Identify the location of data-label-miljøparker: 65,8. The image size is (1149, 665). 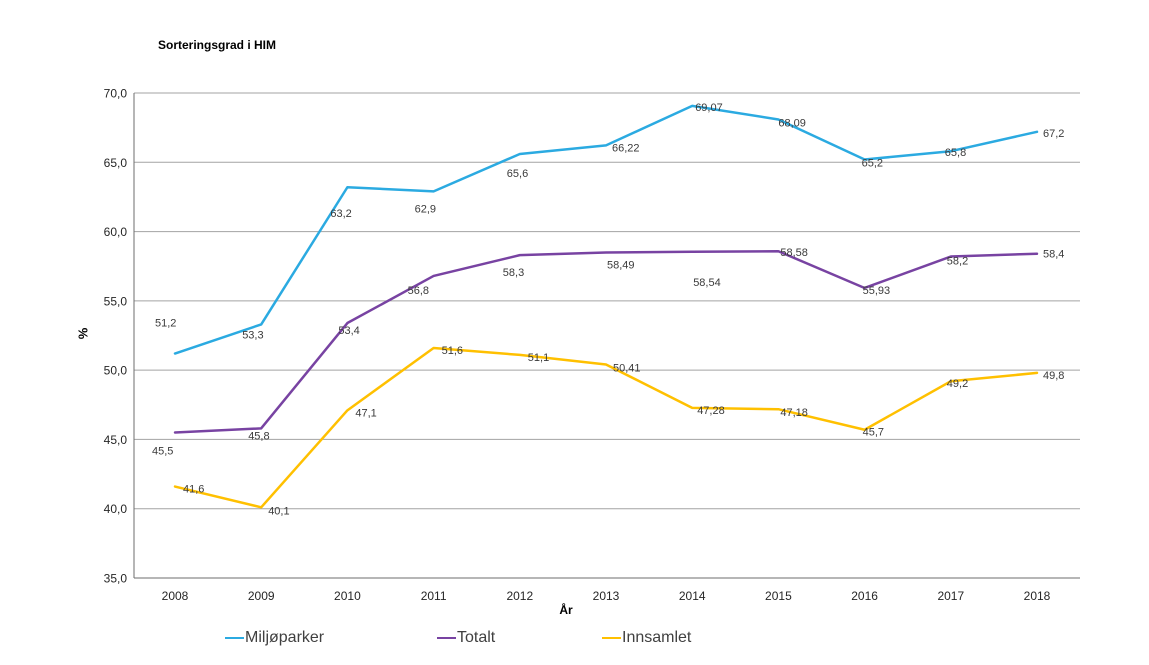
(955, 153).